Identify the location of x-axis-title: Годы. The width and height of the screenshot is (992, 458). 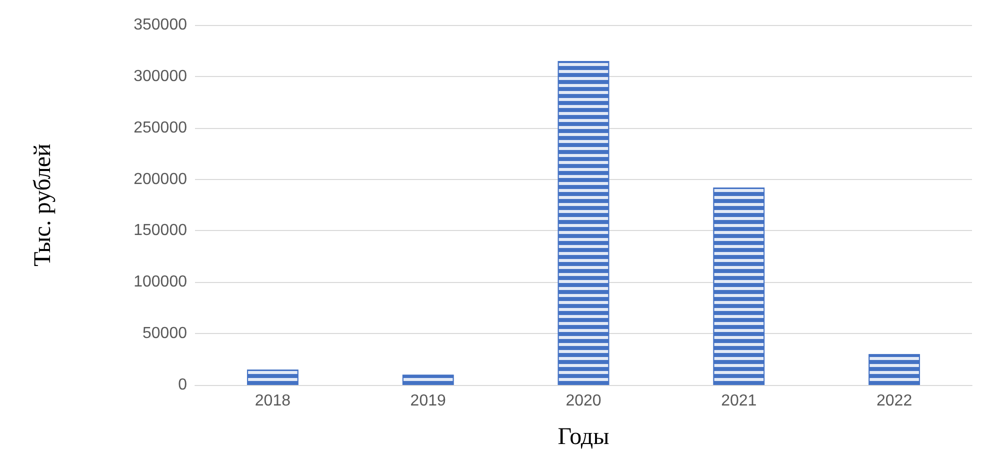
(584, 437).